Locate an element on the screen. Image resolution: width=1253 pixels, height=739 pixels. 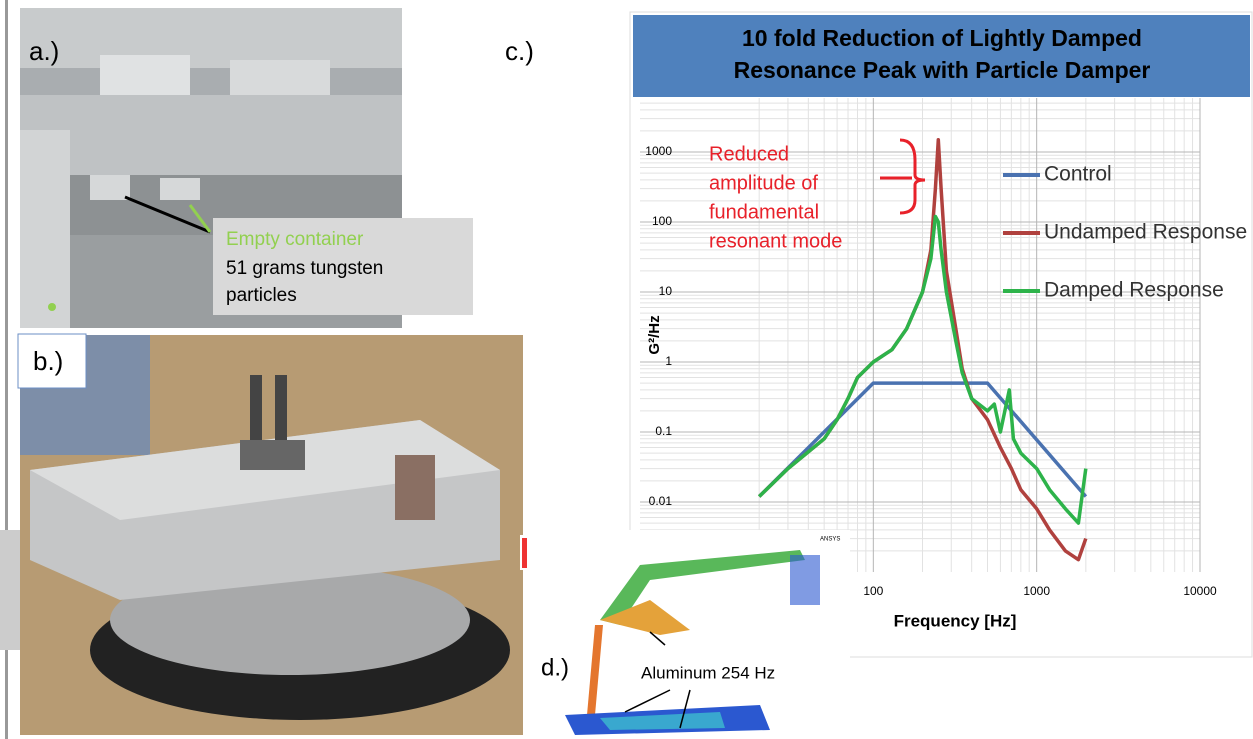
y-tick-label: 10 is located at coordinates (666, 291).